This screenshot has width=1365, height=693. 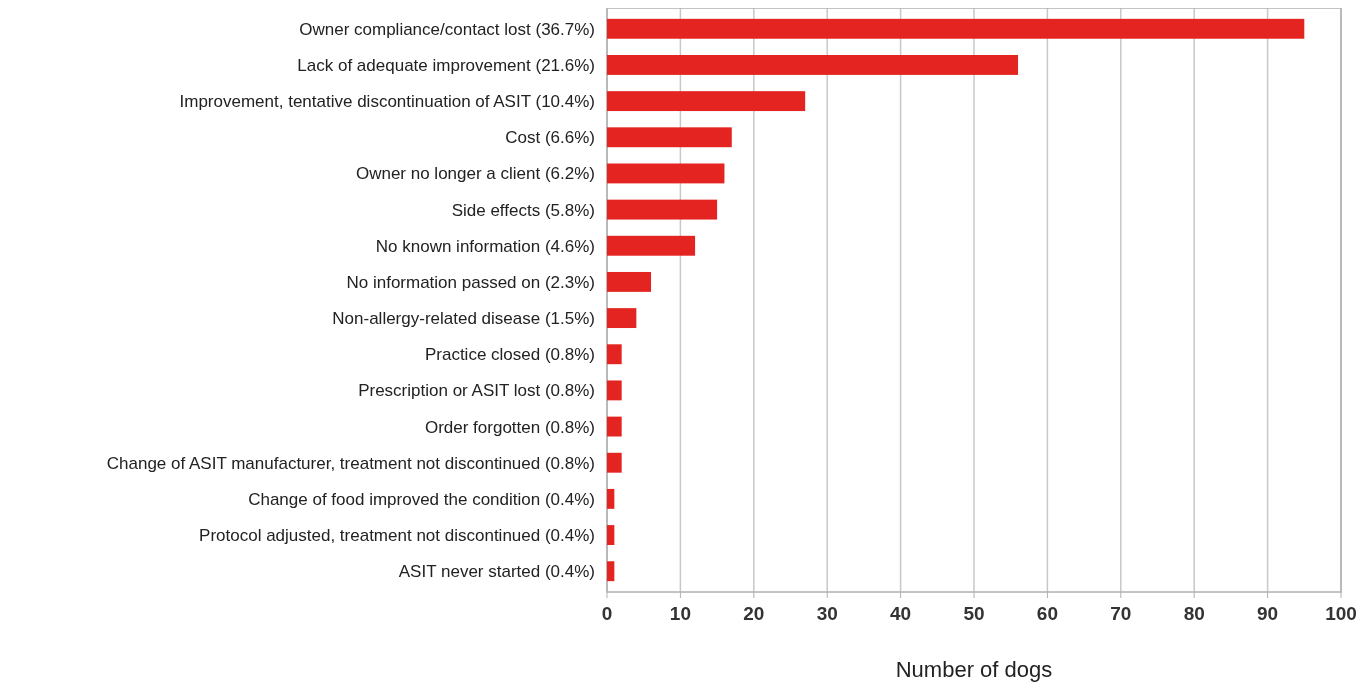 I want to click on x-tick-label: 20, so click(x=754, y=613).